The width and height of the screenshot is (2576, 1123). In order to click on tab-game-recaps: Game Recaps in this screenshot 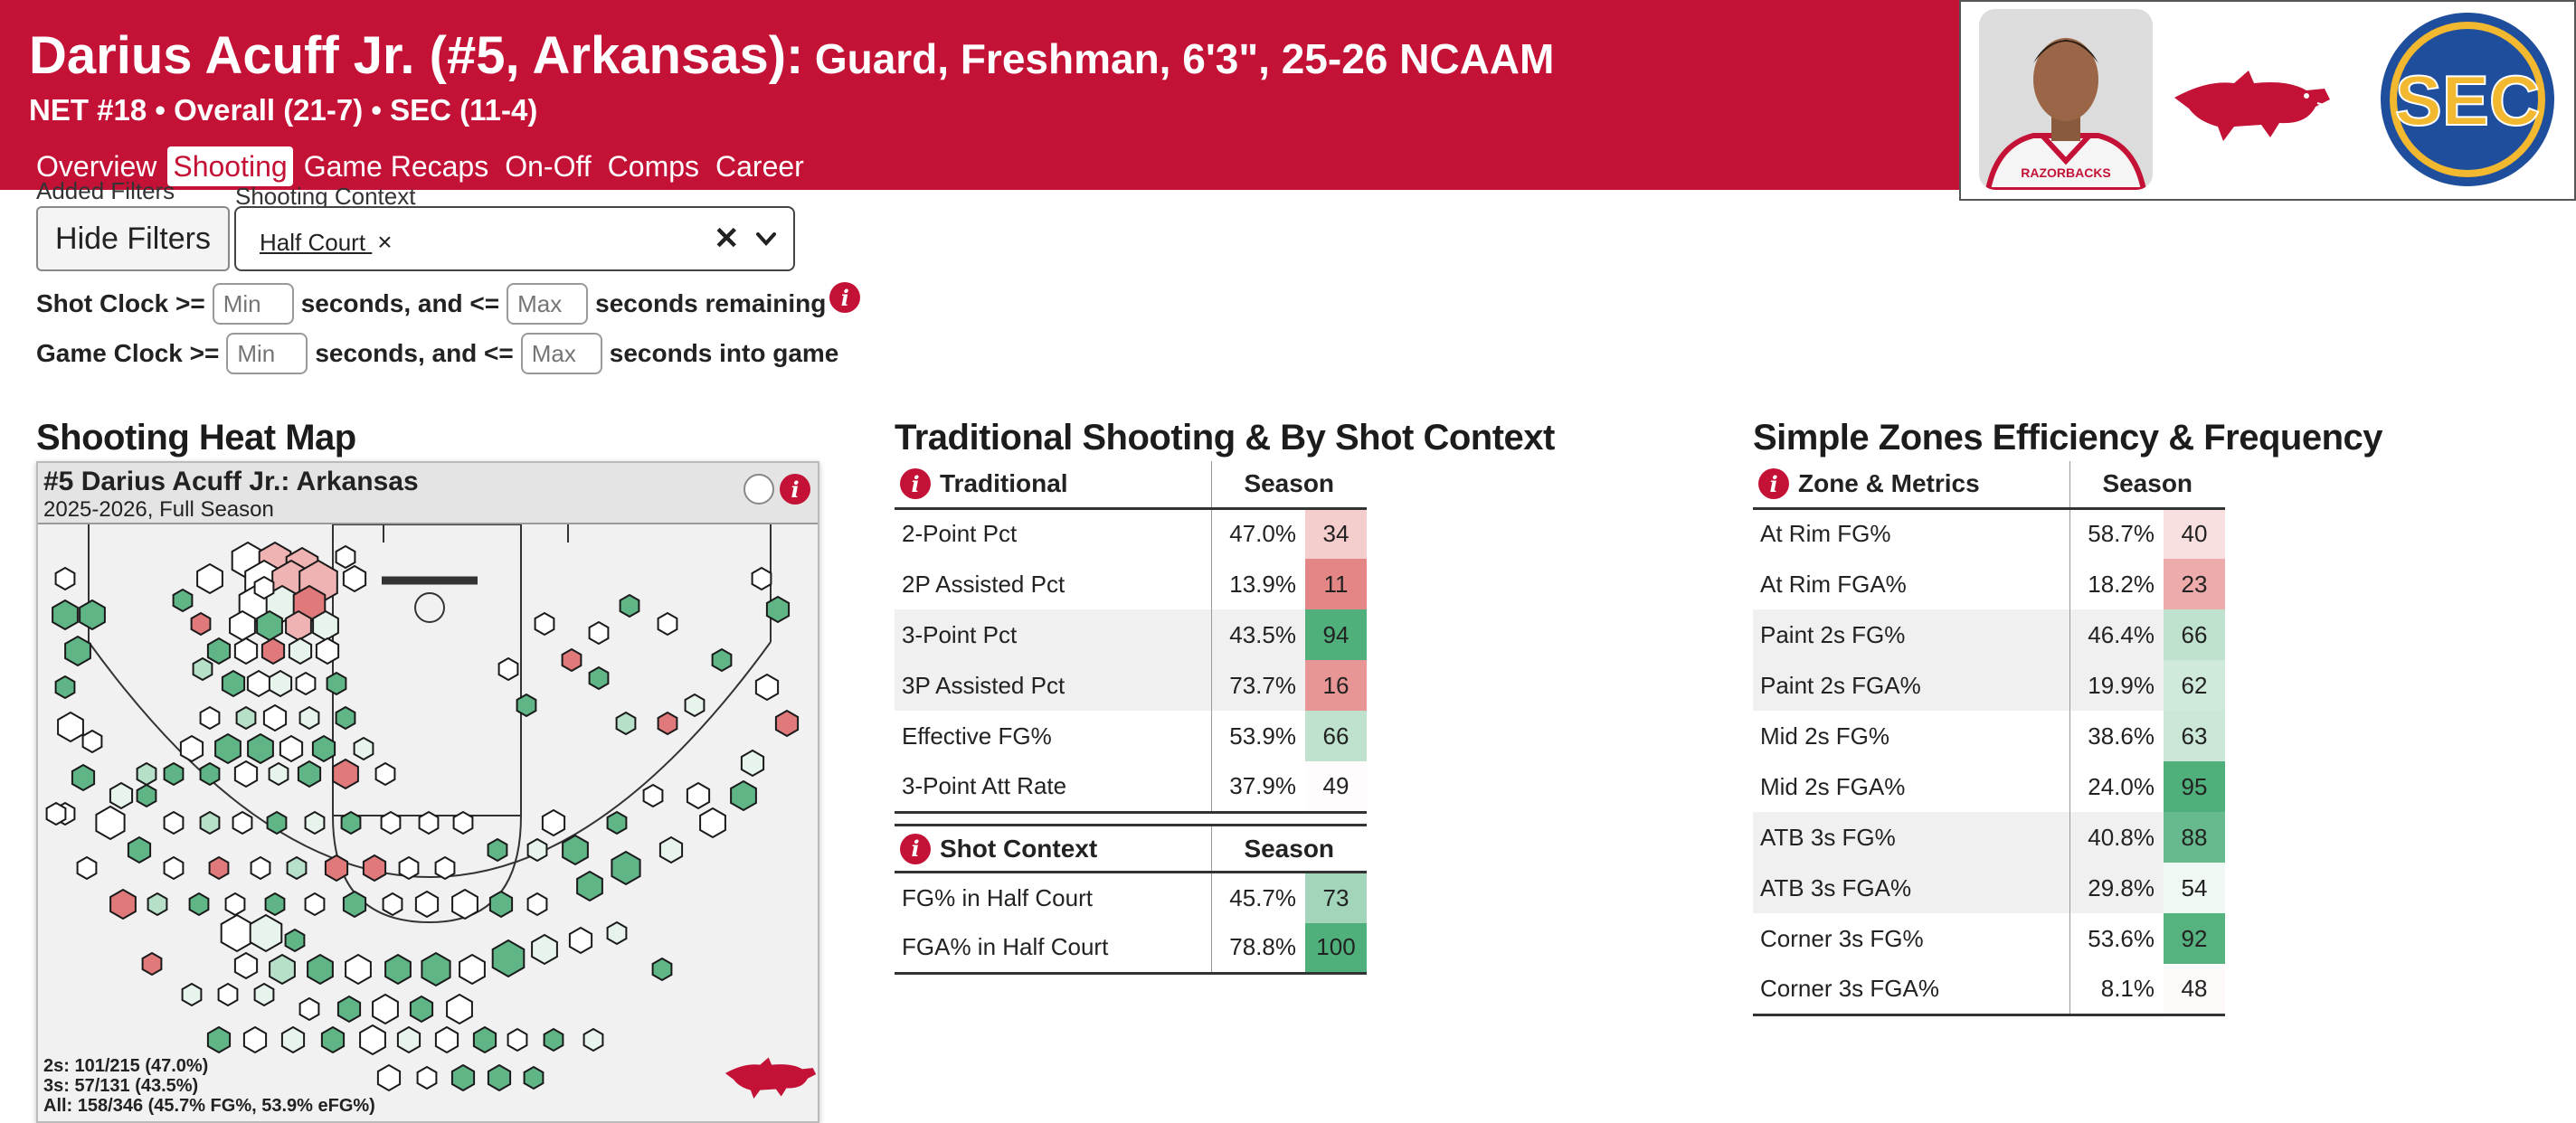, I will do `click(396, 166)`.